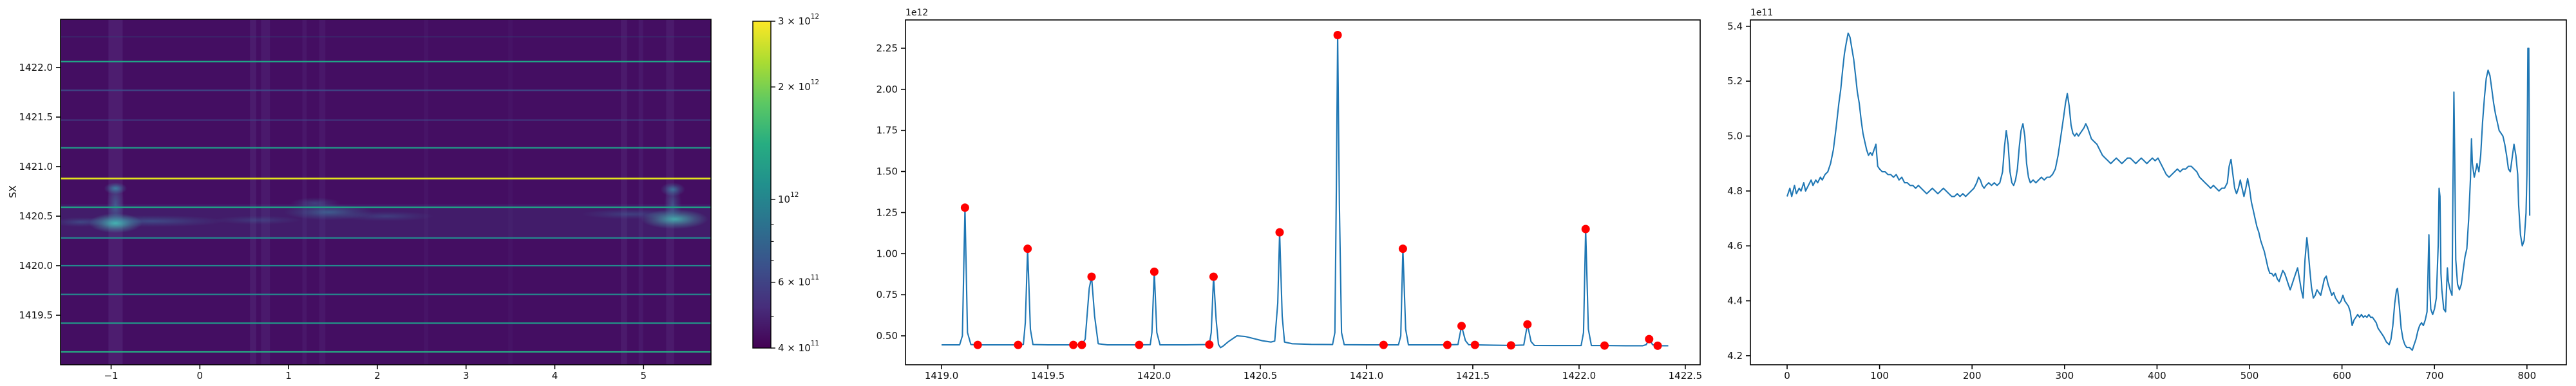  I want to click on x-tick-label: 600, so click(2342, 375).